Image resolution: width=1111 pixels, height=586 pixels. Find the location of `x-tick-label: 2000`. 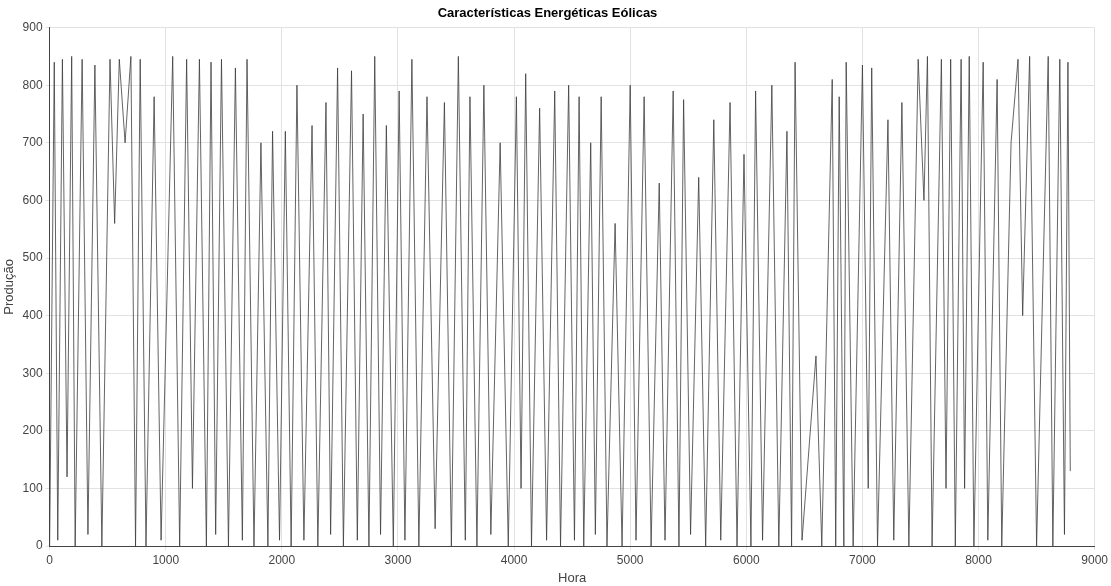

x-tick-label: 2000 is located at coordinates (282, 559).